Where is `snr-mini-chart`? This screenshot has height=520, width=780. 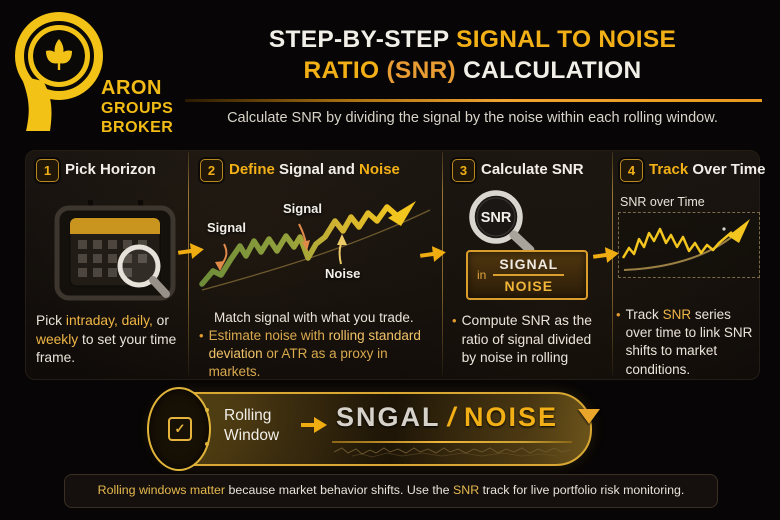 snr-mini-chart is located at coordinates (685, 245).